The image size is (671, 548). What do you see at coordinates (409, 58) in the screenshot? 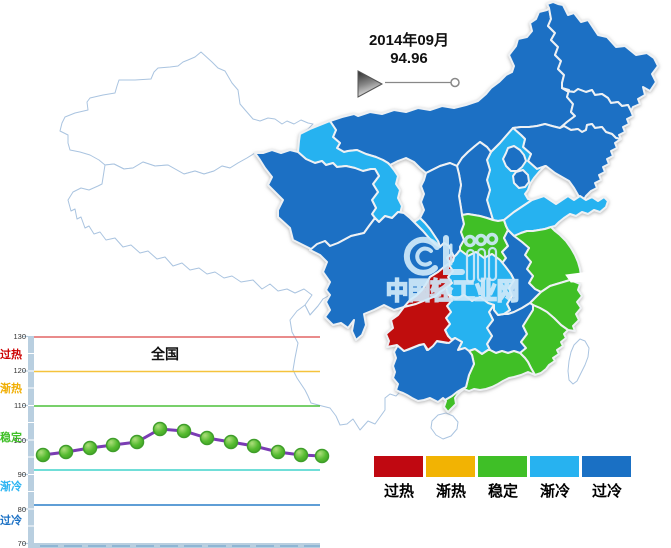
I see `svg-text: 94.96` at bounding box center [409, 58].